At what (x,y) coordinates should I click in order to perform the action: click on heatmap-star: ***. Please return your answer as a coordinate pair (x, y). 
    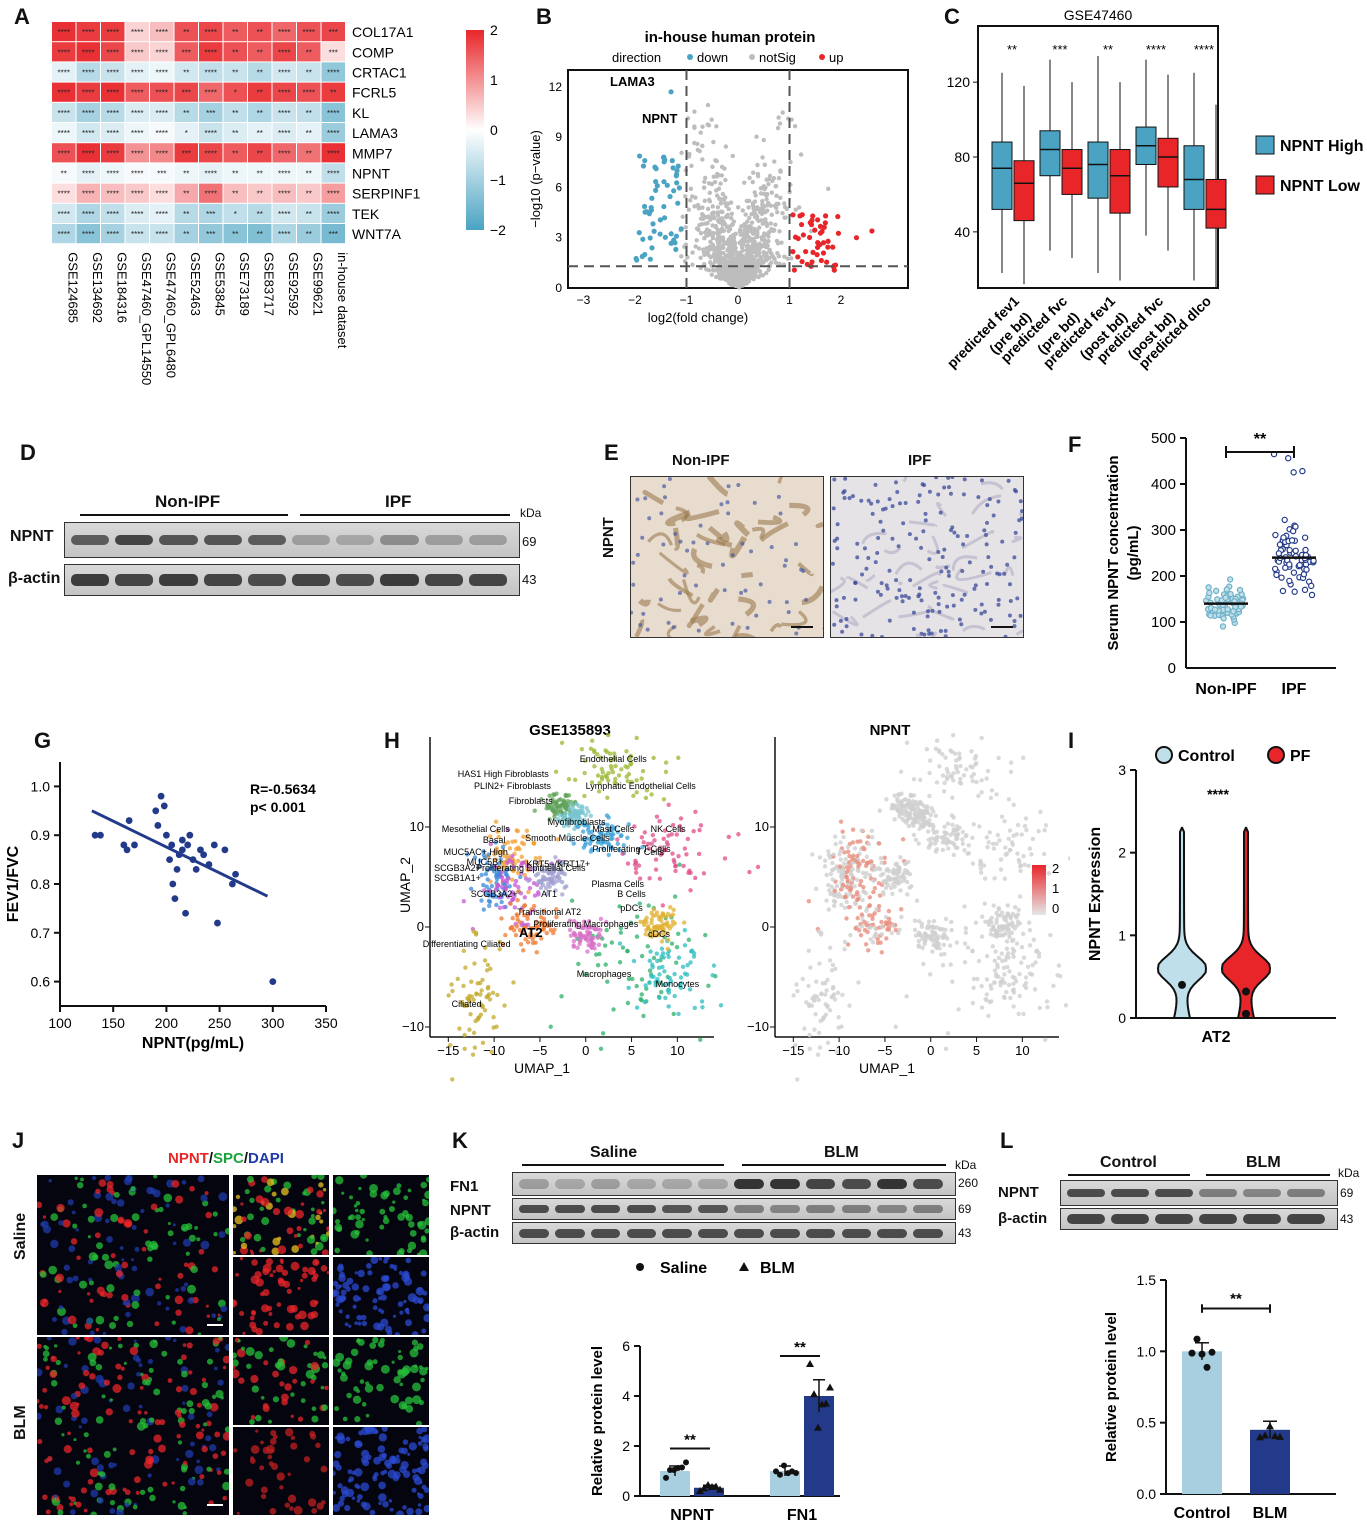
    Looking at the image, I should click on (210, 113).